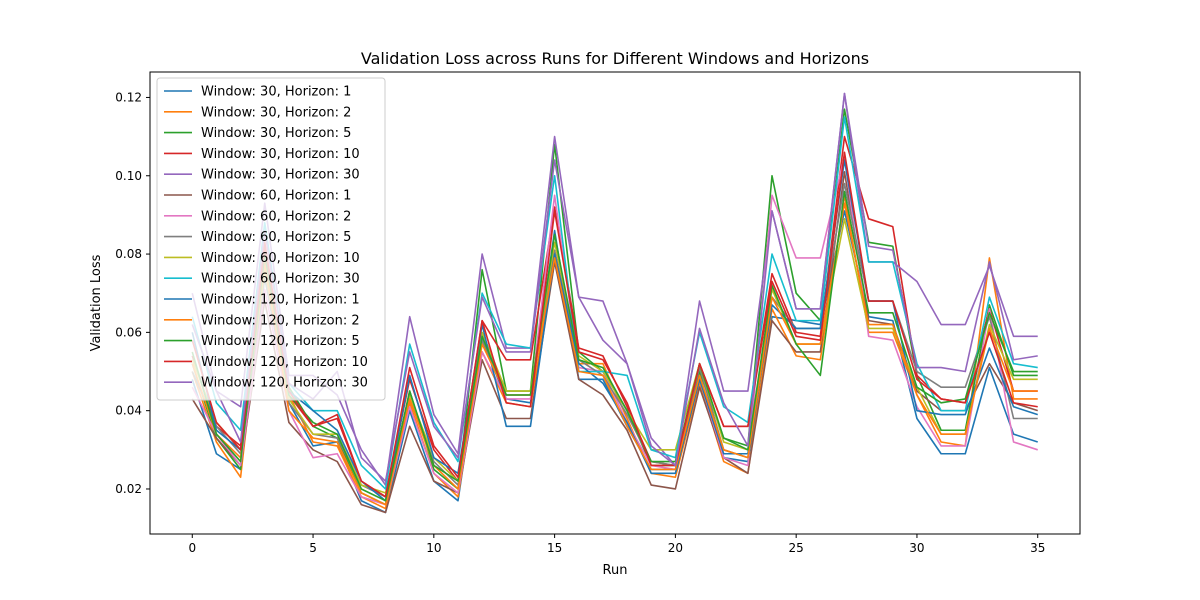 The width and height of the screenshot is (1200, 600). I want to click on x-axis-ticks: 0 5 10 15 20 25 30 35, so click(616, 544).